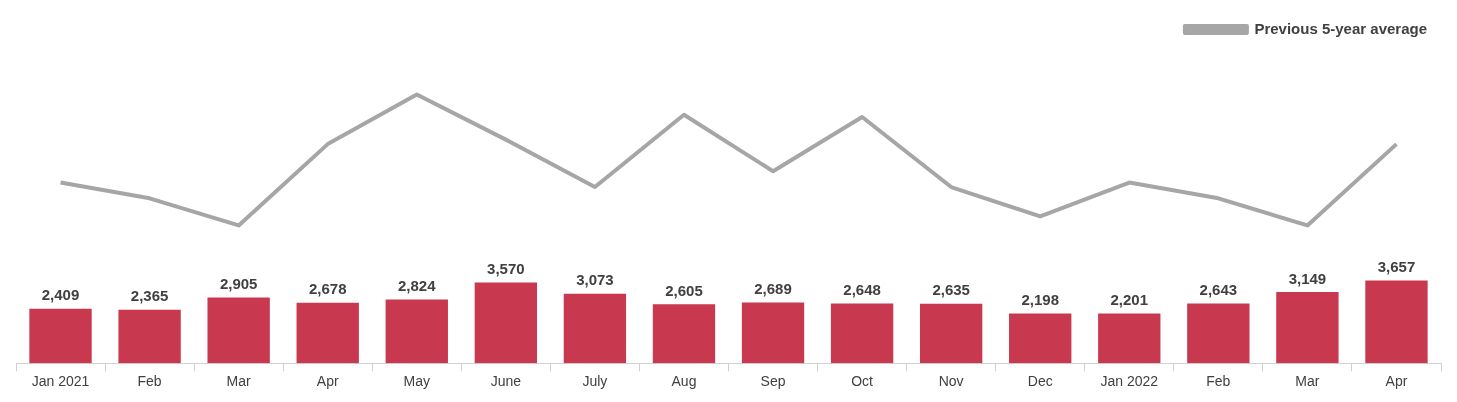  I want to click on x-tick-label: May, so click(417, 381).